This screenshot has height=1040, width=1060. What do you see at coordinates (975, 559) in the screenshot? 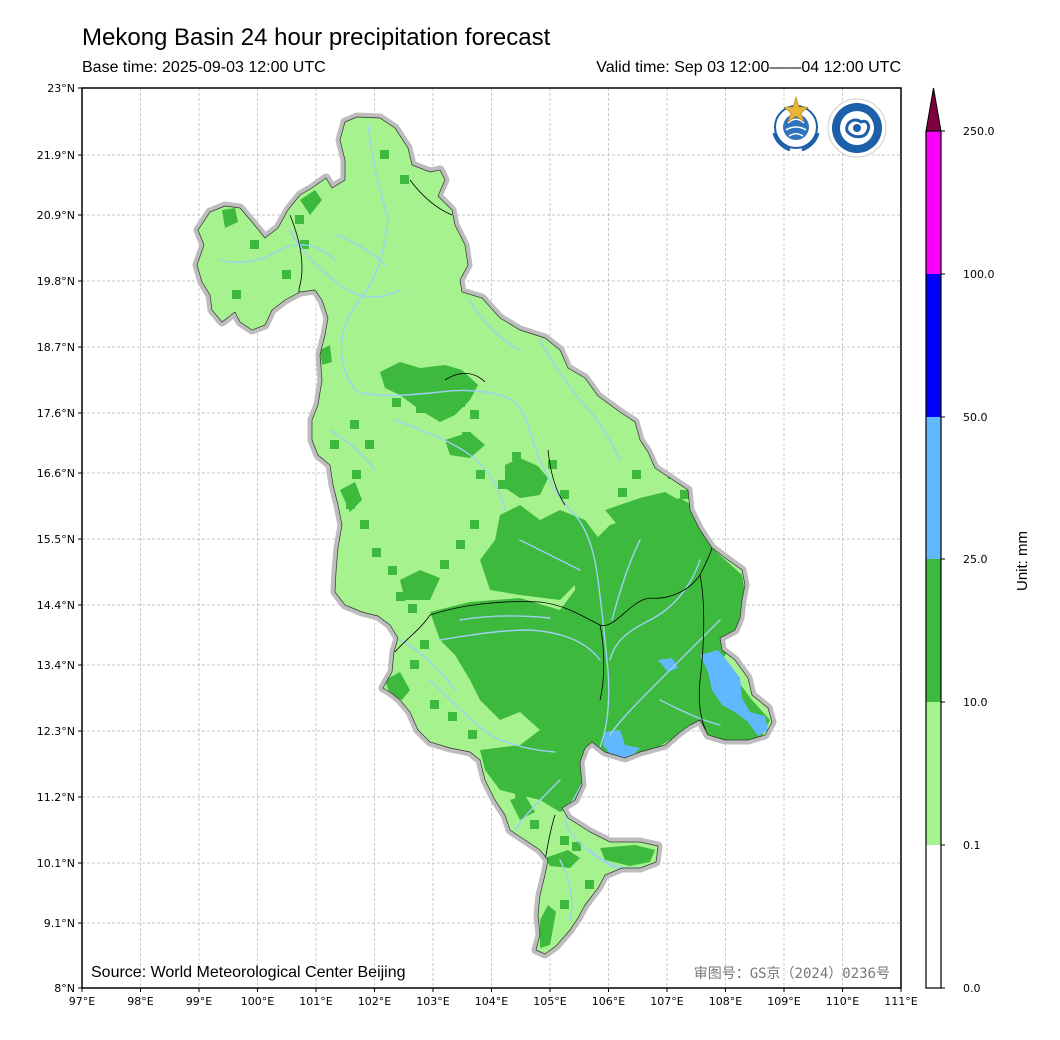
I see `colorbar-tick-label: 25.0` at bounding box center [975, 559].